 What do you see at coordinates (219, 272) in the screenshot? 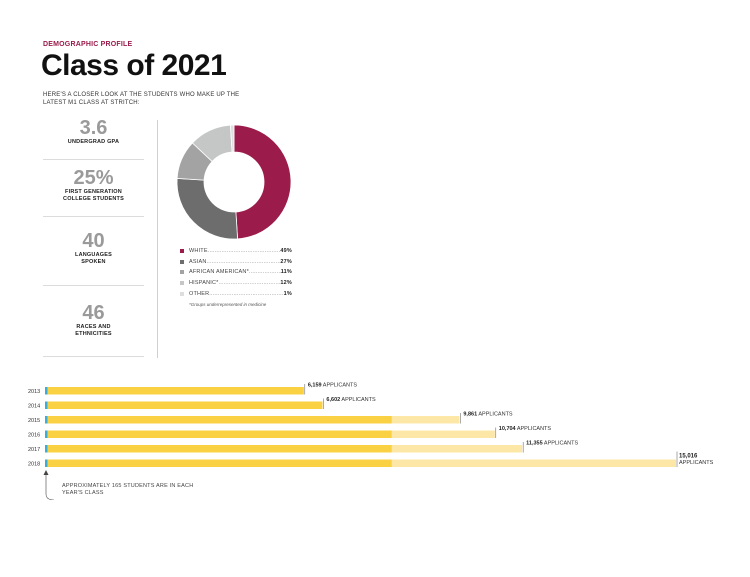
I see `legend-label: AFRICAN AMERICAN*` at bounding box center [219, 272].